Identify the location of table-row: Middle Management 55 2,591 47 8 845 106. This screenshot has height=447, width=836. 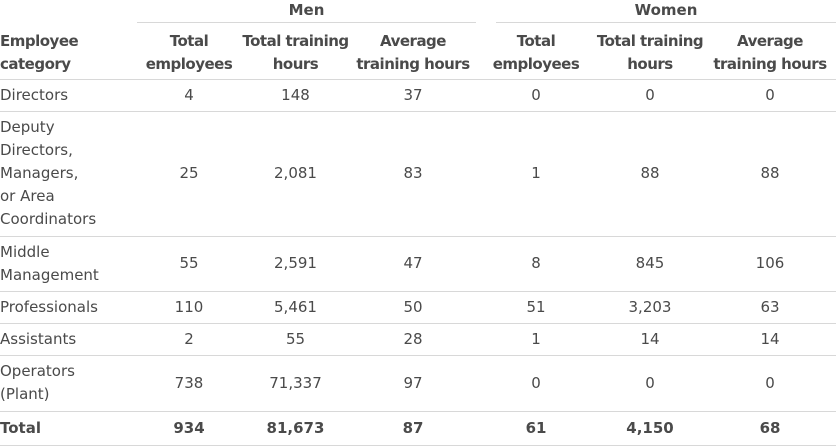
(418, 264).